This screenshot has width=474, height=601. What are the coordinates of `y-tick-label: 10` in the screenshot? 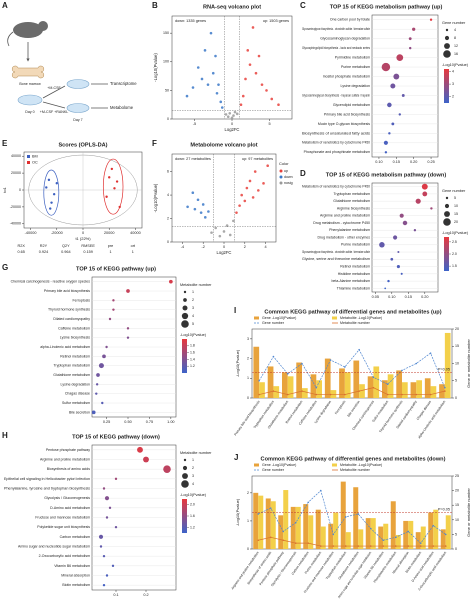 It's located at (457, 363).